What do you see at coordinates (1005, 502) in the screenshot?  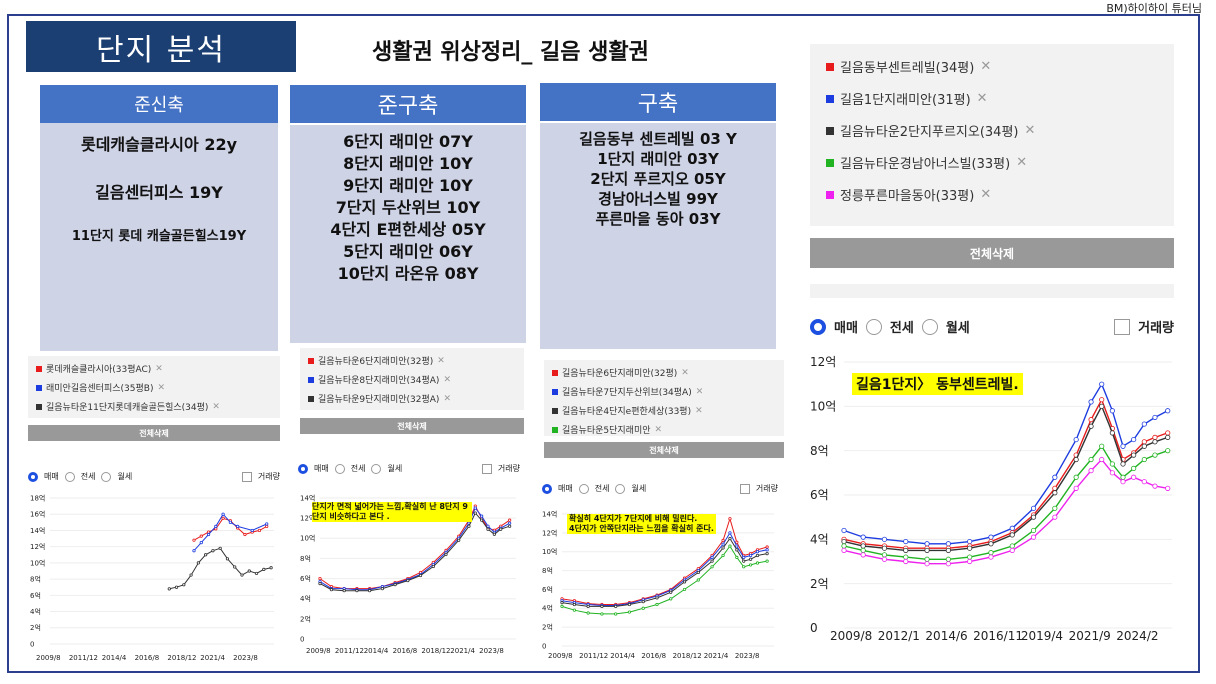 I see `series-line-green` at bounding box center [1005, 502].